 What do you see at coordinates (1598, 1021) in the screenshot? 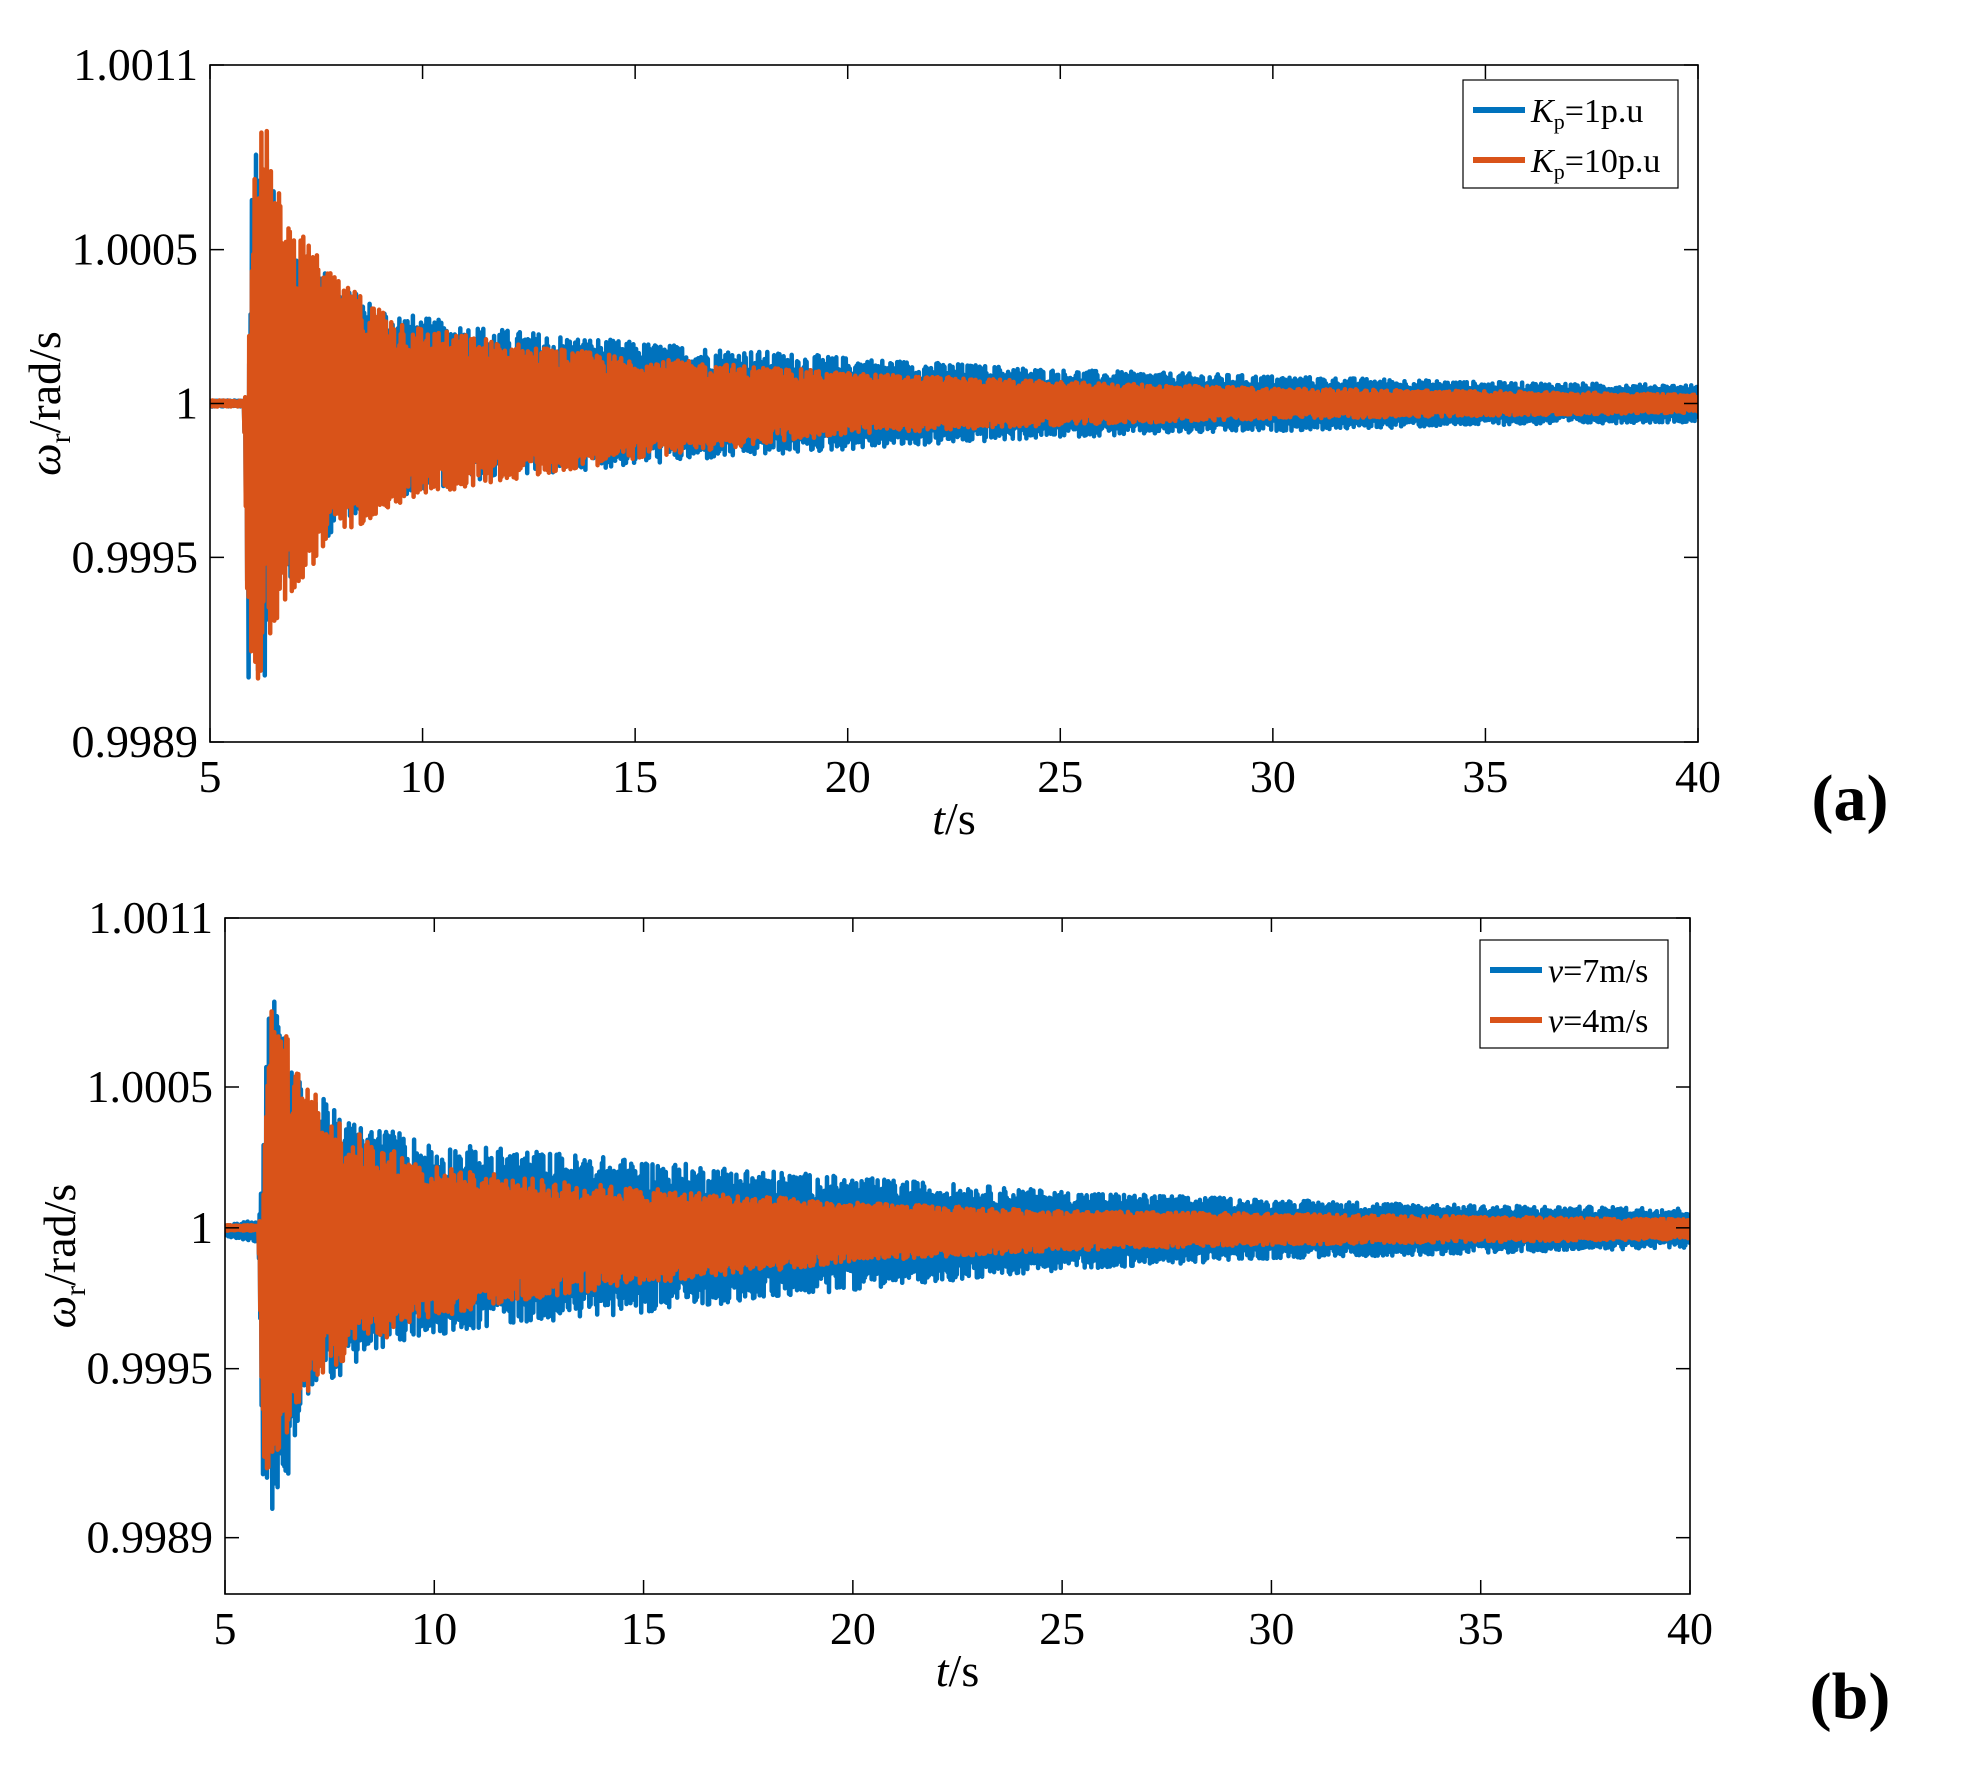
I see `legend-label: v=4m/s` at bounding box center [1598, 1021].